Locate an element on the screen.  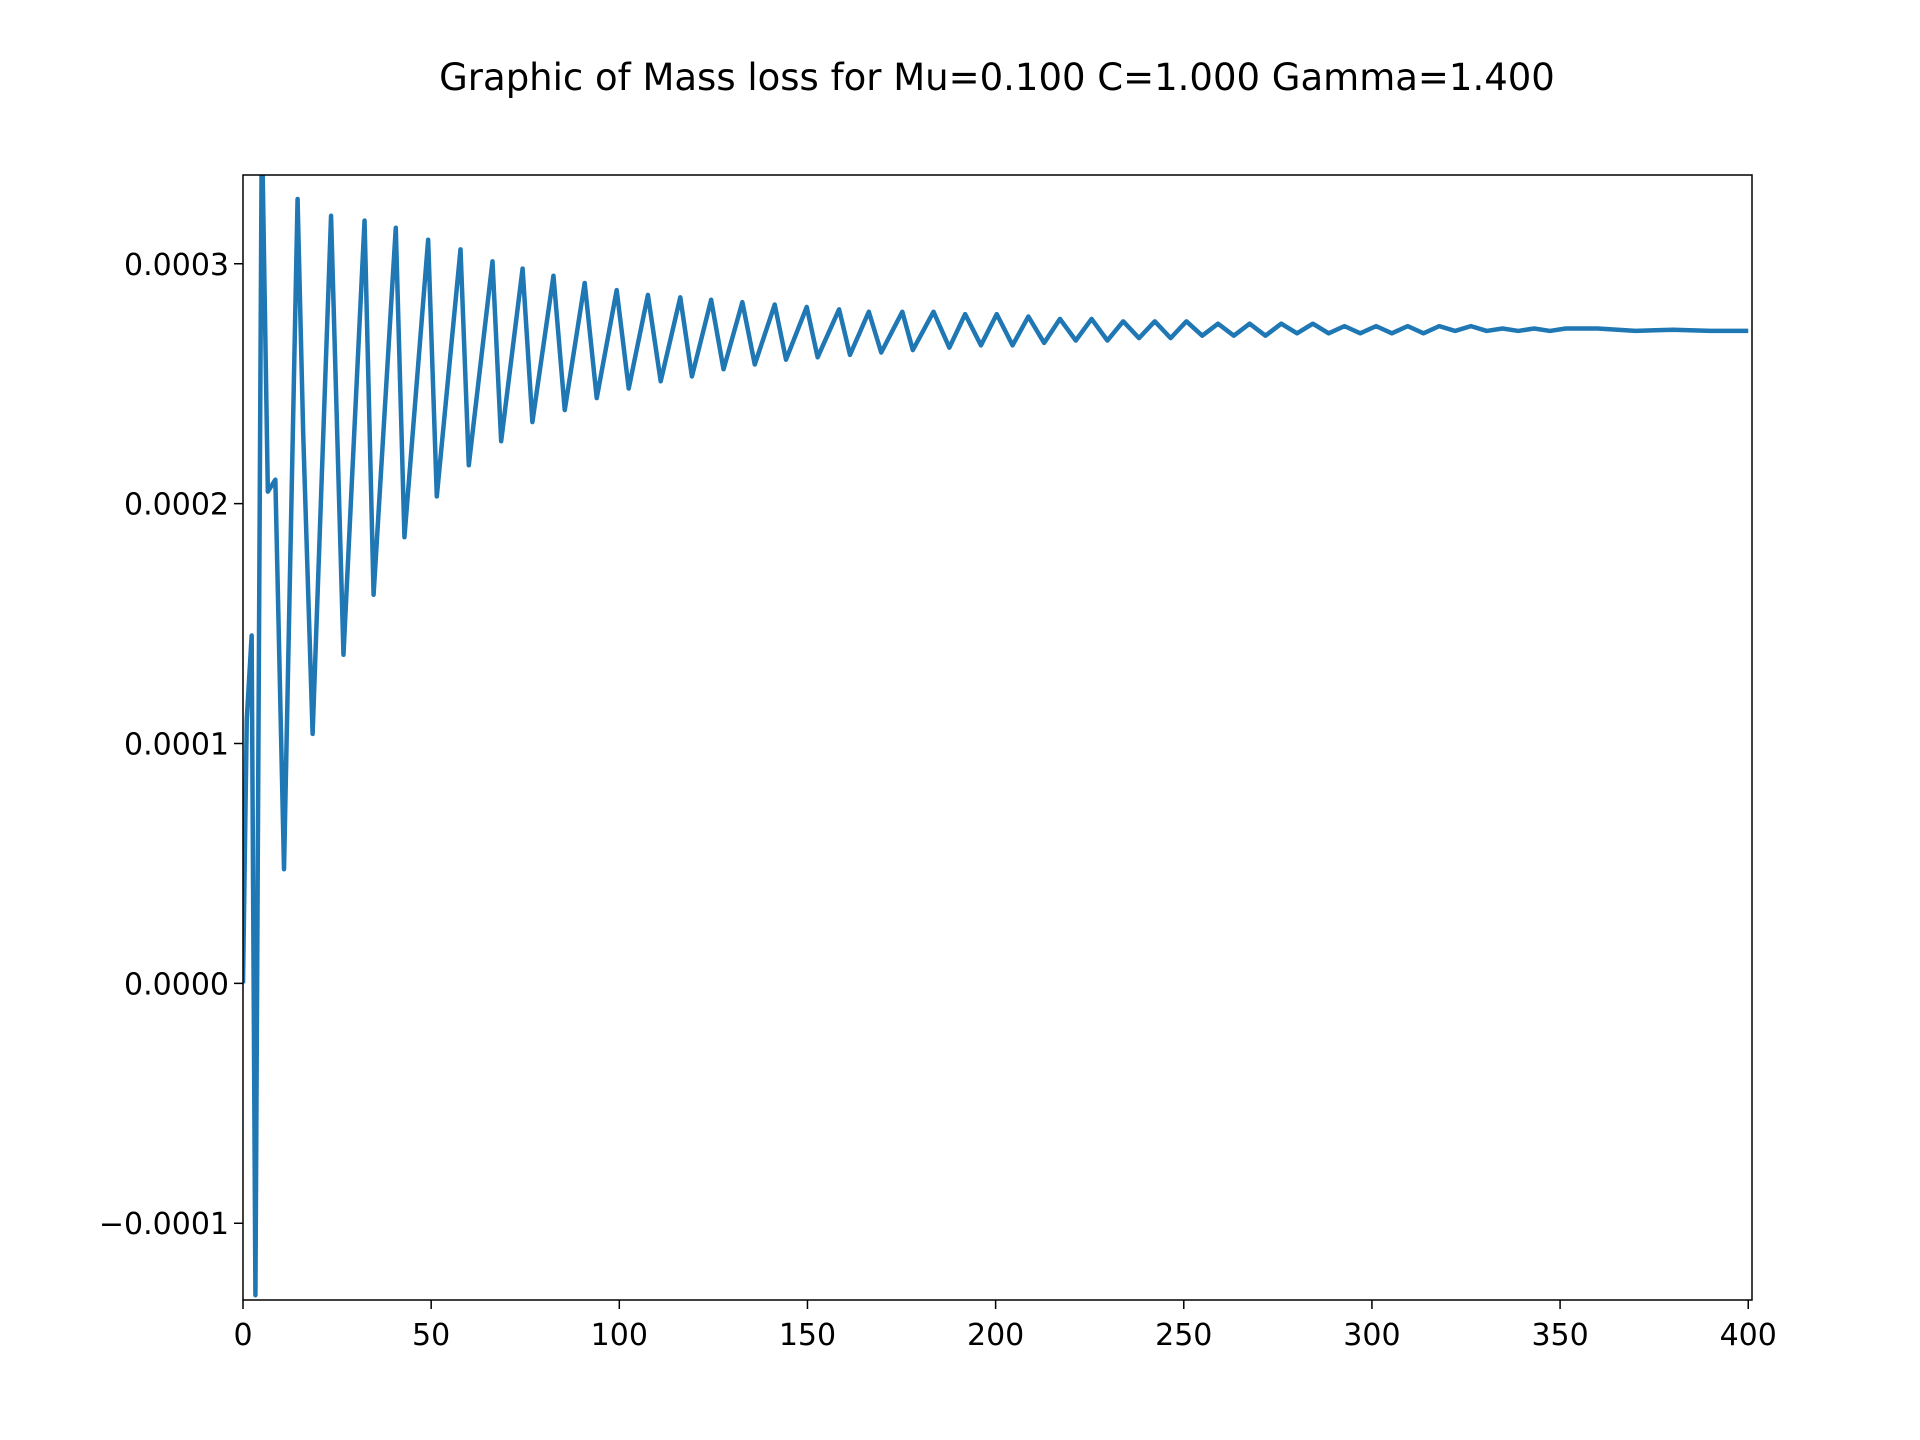
y-tick-label: −0.0001 is located at coordinates (164, 1224).